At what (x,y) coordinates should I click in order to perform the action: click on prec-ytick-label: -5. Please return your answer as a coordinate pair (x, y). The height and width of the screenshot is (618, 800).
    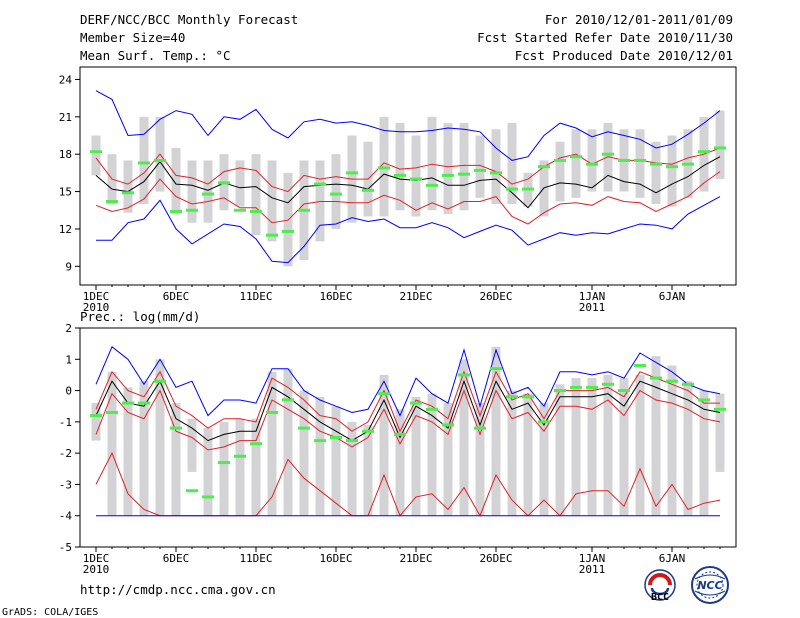
    Looking at the image, I should click on (65, 547).